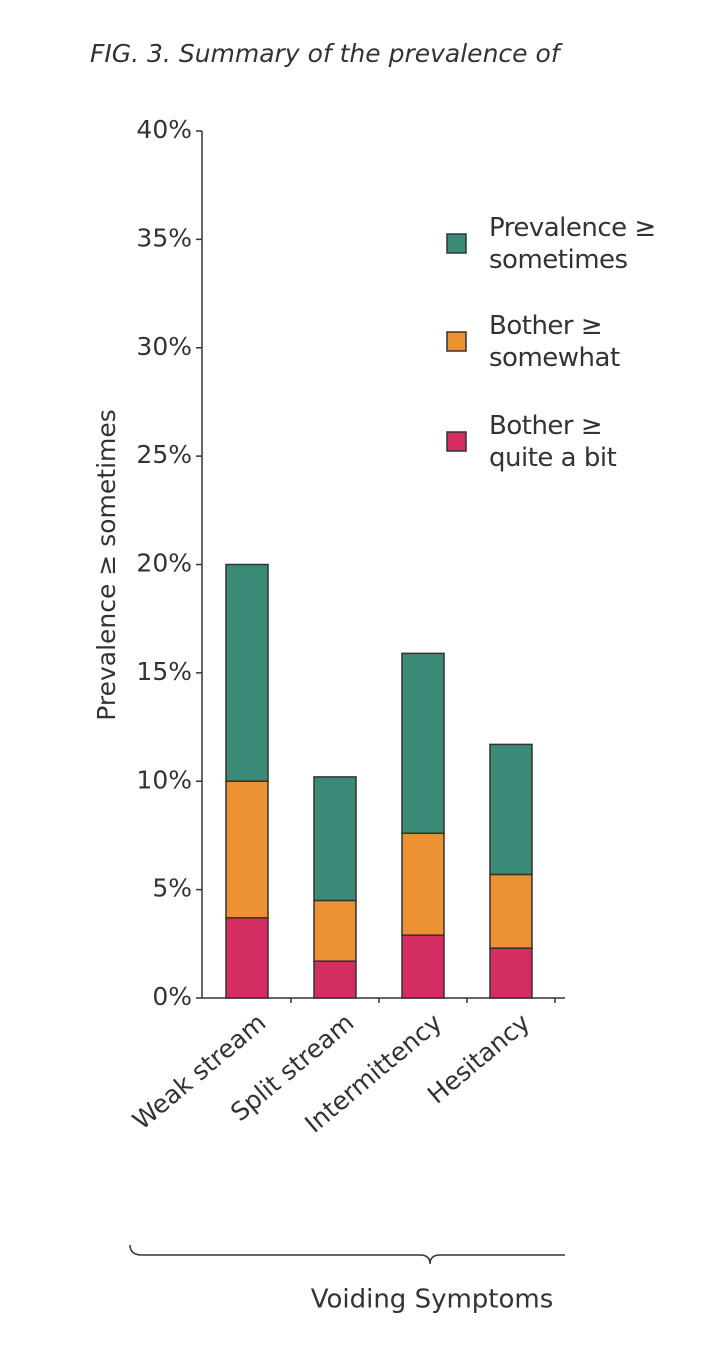  Describe the element at coordinates (619, 1151) in the screenshot. I see `x-tick-label-second-row: T` at that location.